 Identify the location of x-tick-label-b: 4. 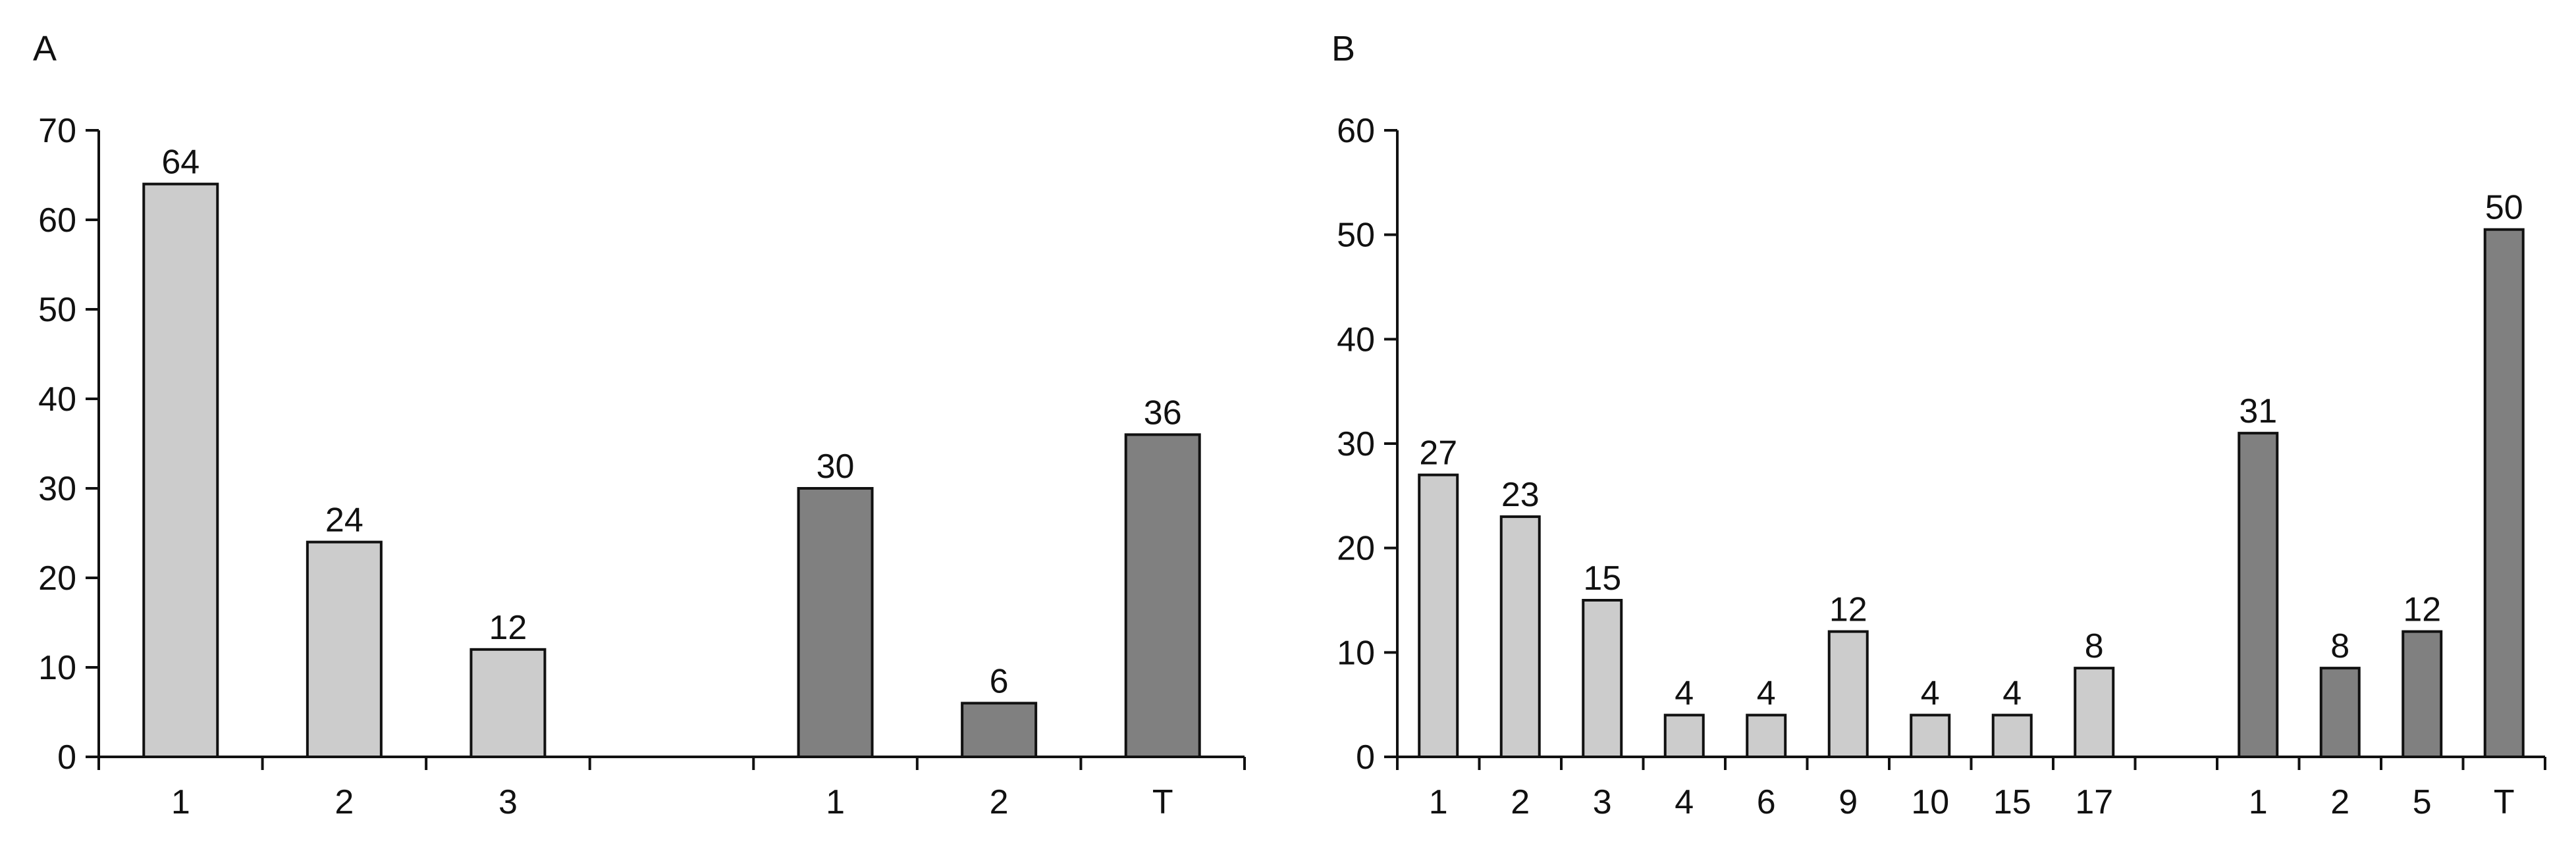
(1684, 802).